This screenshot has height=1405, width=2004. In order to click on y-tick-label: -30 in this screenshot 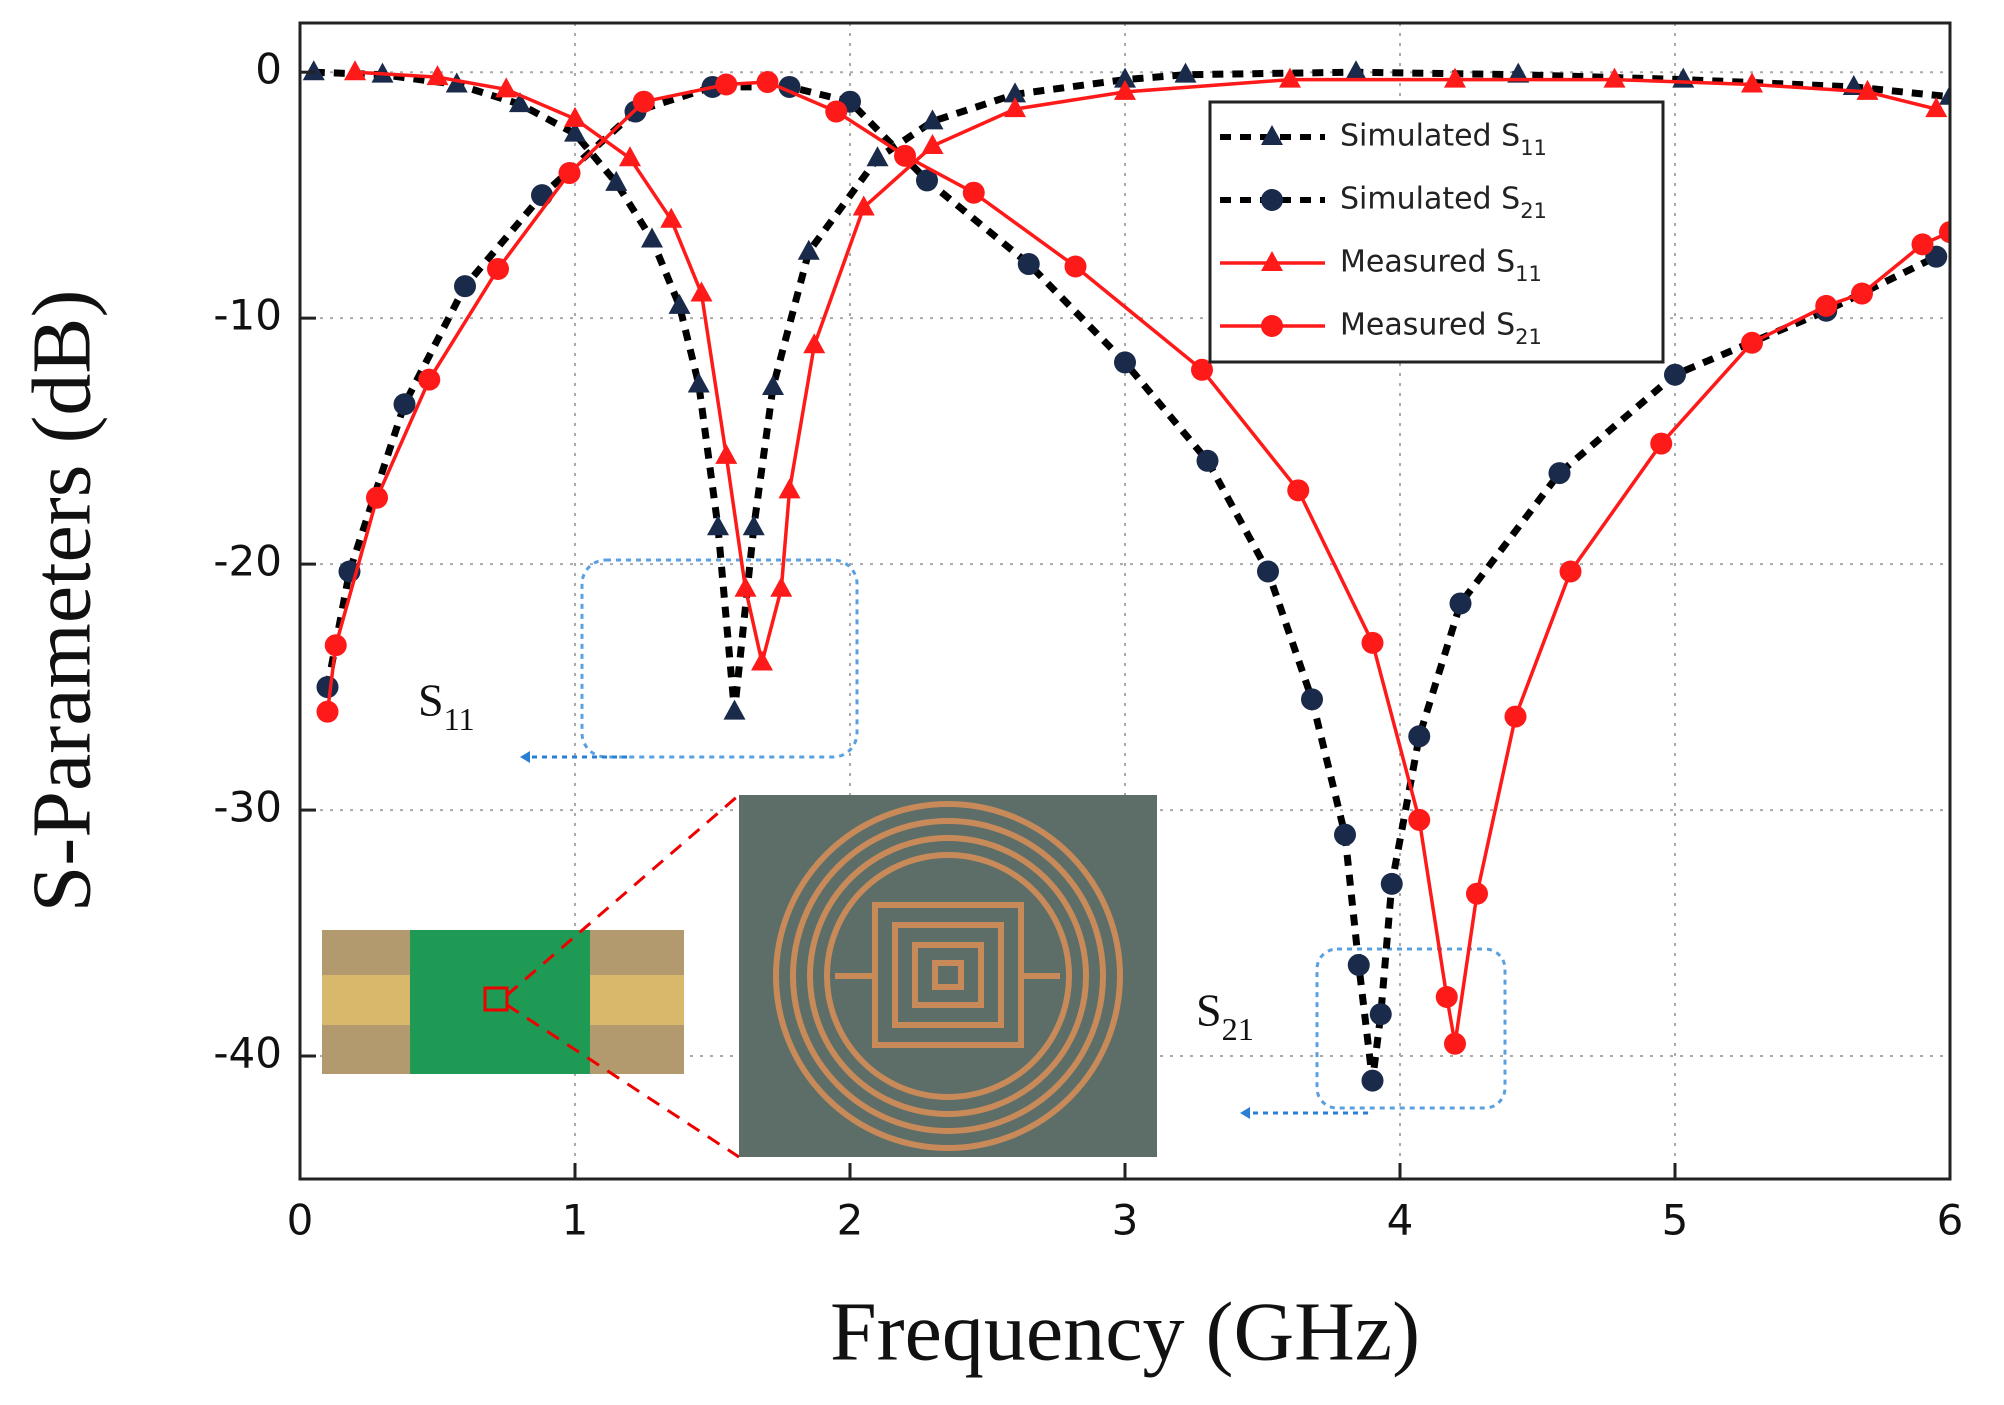, I will do `click(247, 807)`.